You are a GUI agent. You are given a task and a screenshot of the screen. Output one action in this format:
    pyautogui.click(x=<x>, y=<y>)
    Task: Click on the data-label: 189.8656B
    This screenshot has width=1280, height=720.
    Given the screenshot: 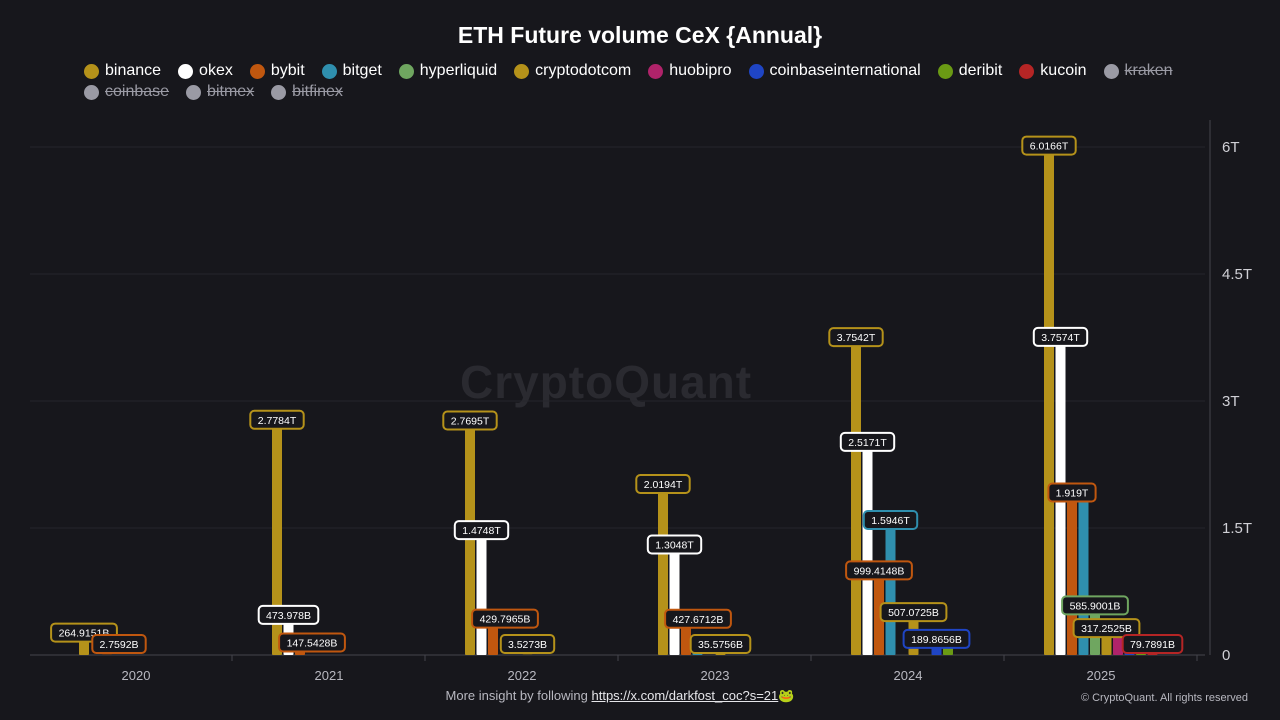 What is the action you would take?
    pyautogui.click(x=936, y=640)
    